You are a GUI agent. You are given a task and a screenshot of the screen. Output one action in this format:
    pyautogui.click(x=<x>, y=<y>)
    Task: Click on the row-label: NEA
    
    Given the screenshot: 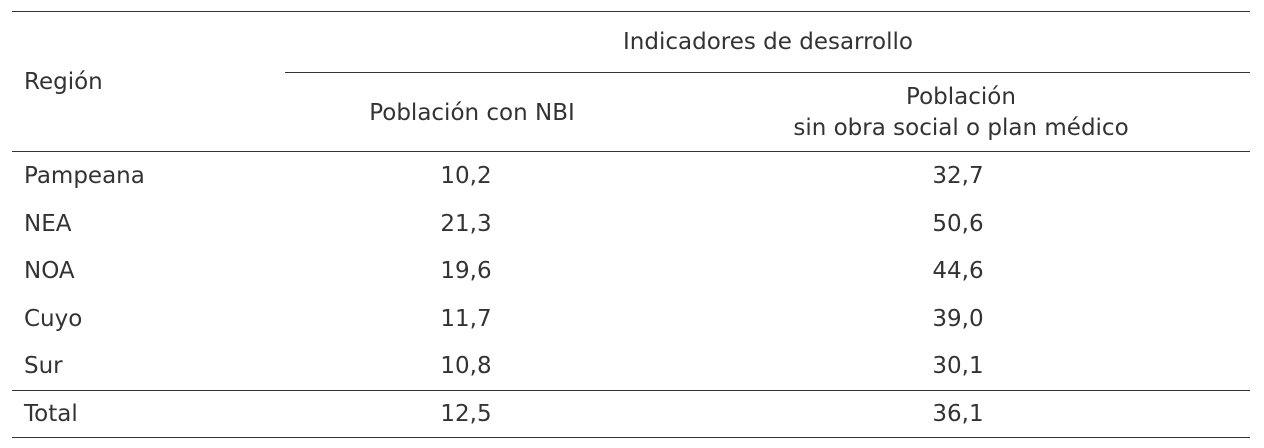 What is the action you would take?
    pyautogui.click(x=48, y=223)
    